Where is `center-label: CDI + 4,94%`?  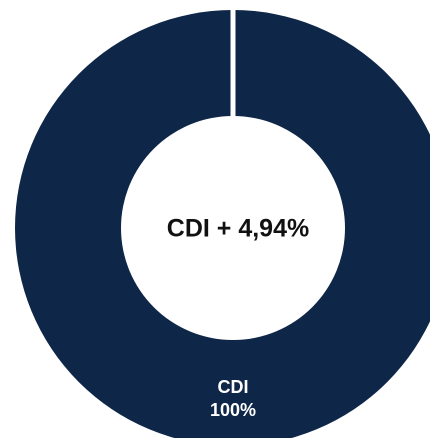
center-label: CDI + 4,94% is located at coordinates (238, 229).